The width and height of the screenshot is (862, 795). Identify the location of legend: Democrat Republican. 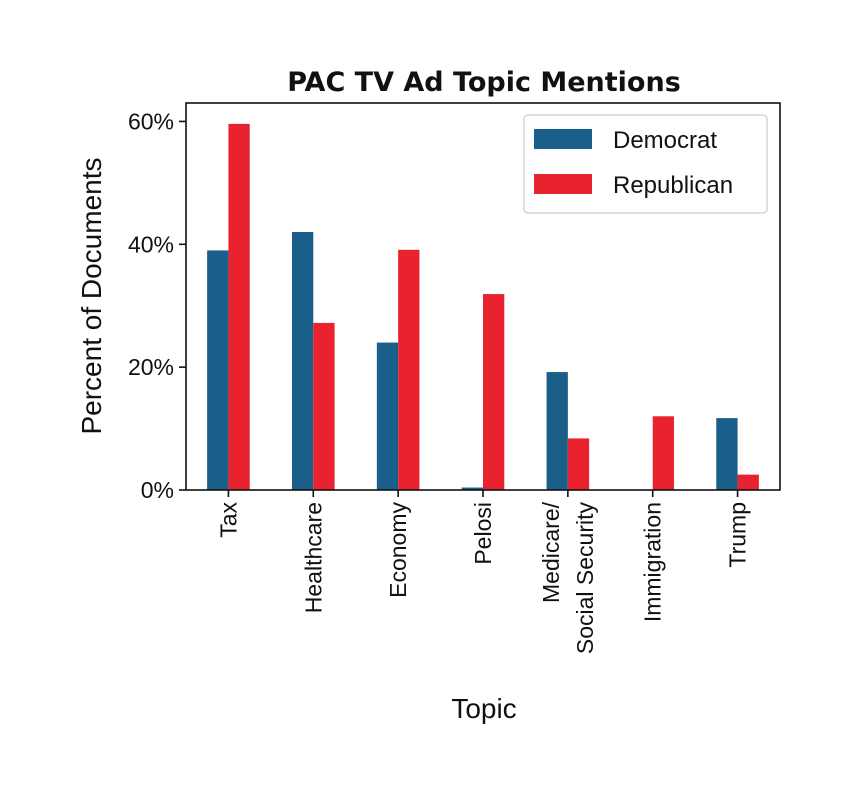
(645, 164).